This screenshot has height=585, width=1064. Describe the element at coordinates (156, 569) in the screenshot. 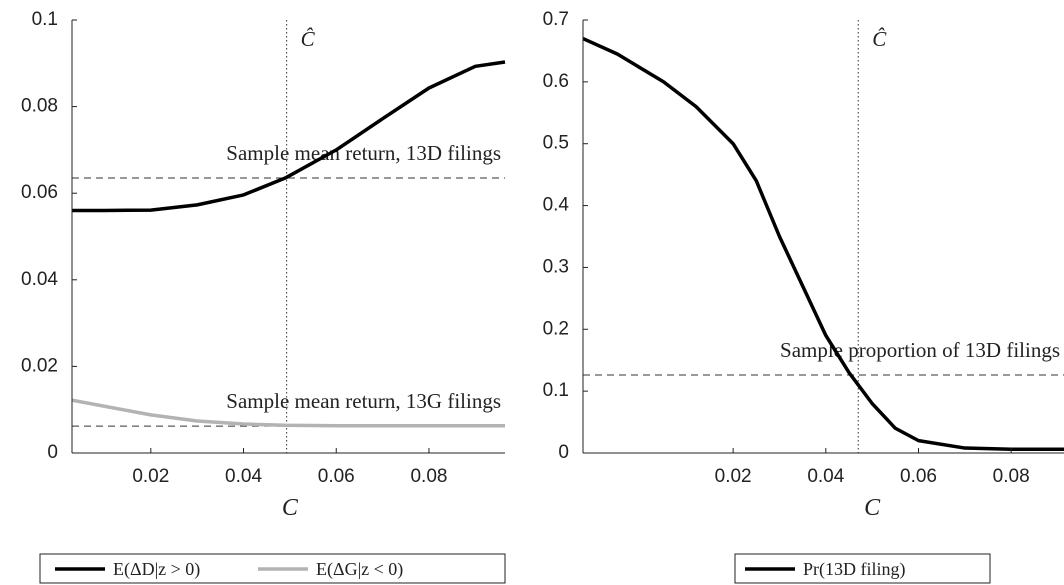

I see `legend-label: E(ΔD|z > 0)` at that location.